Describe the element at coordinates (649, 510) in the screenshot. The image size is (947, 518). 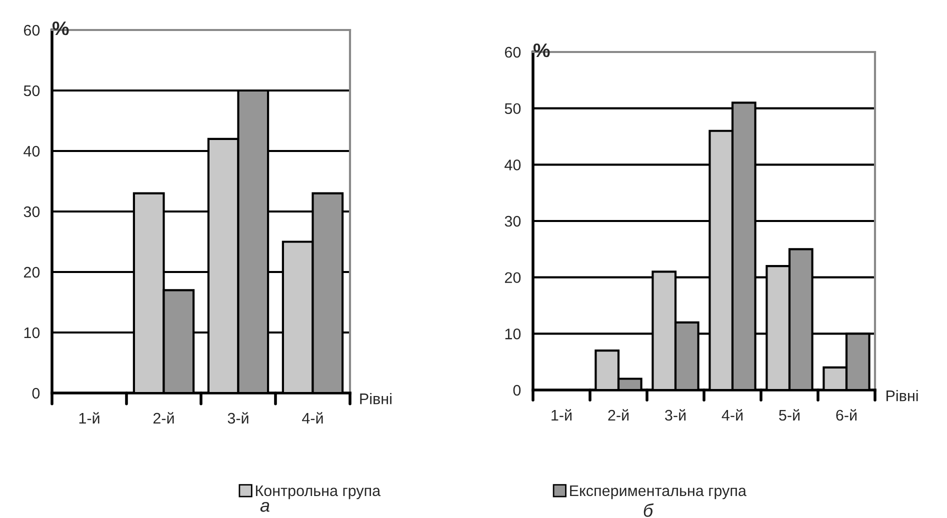
I see `text: б` at that location.